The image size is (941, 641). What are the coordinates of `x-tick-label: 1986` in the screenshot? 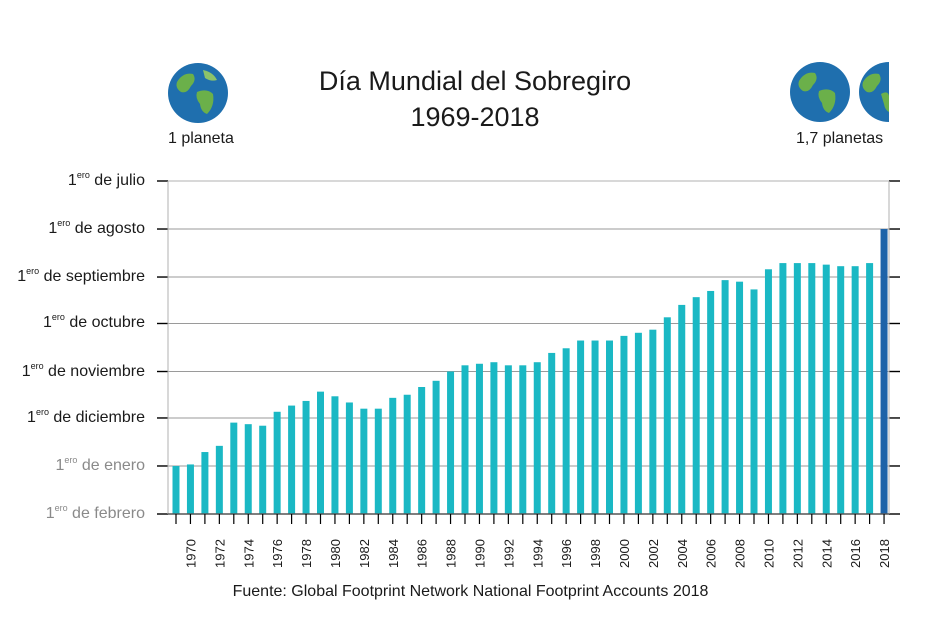 It's located at (422, 553).